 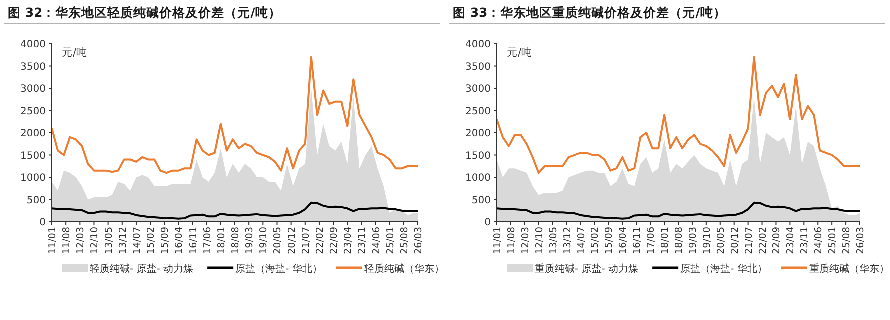 What do you see at coordinates (145, 12) in the screenshot?
I see `chart-title: 图 32：华东地区轻质纯碱价格及价差（元/吨）` at bounding box center [145, 12].